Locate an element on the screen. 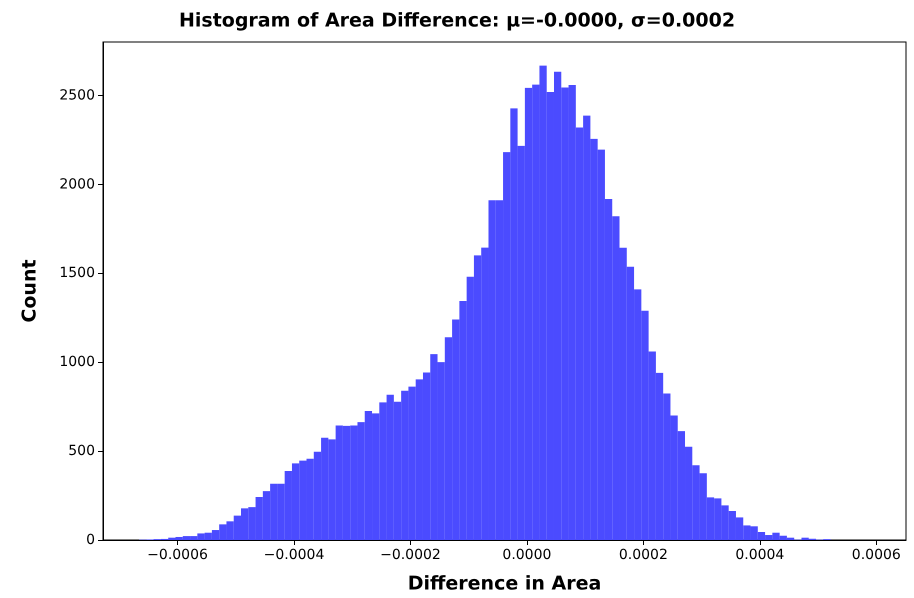 This screenshot has width=914, height=598. x-tick-label: −0.0002 is located at coordinates (410, 555).